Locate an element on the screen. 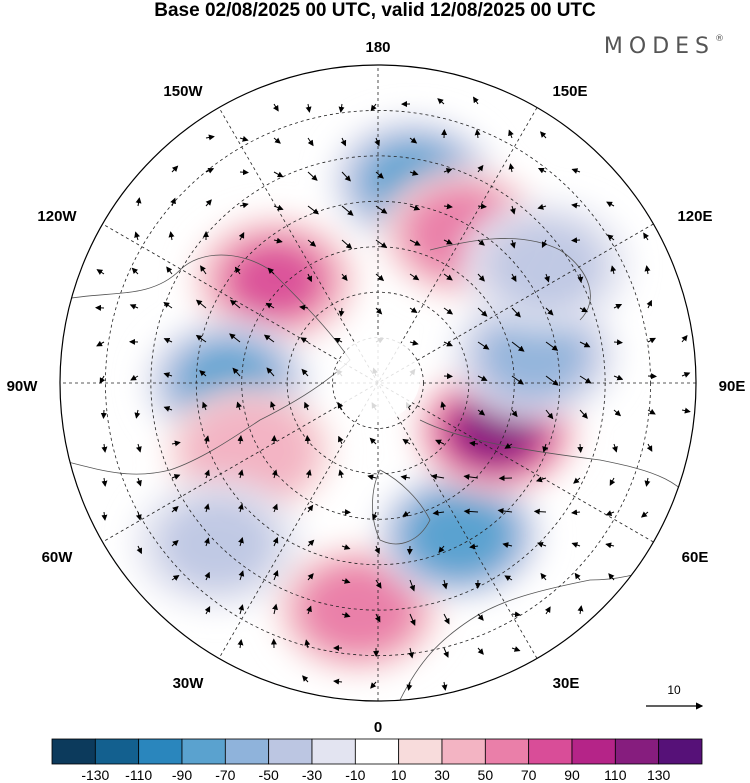  colorbar-tick-label: 30 is located at coordinates (442, 775).